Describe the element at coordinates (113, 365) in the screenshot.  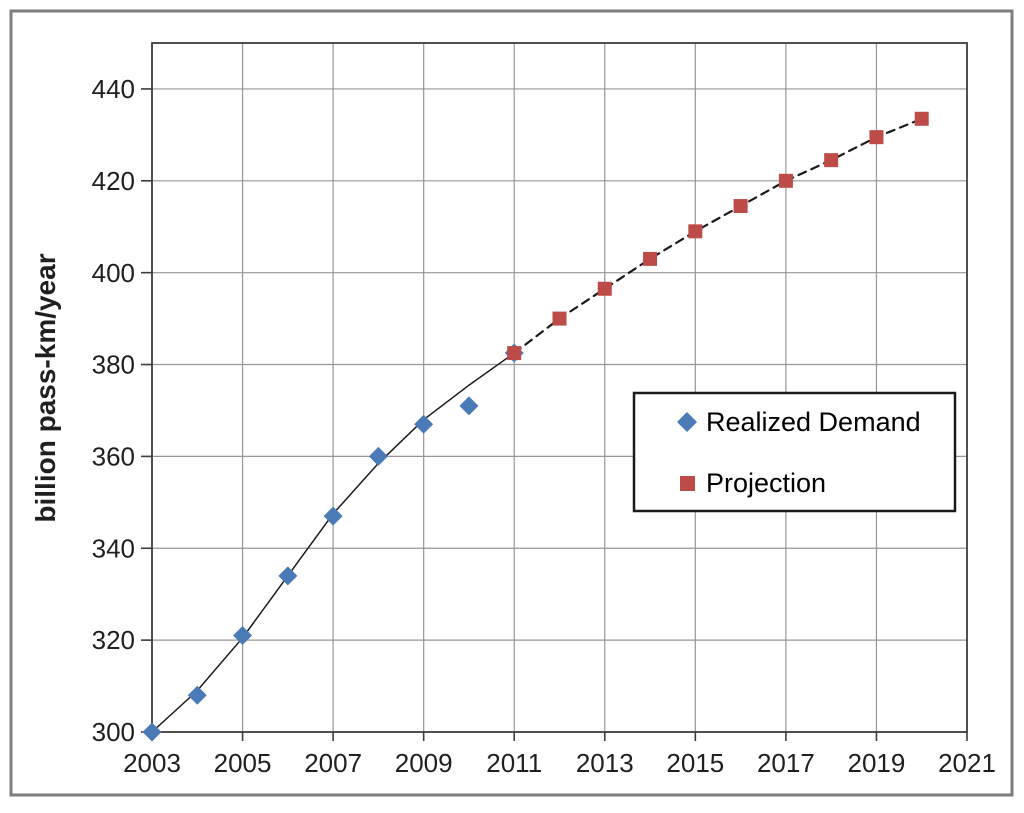
I see `y-tick-label: 380` at that location.